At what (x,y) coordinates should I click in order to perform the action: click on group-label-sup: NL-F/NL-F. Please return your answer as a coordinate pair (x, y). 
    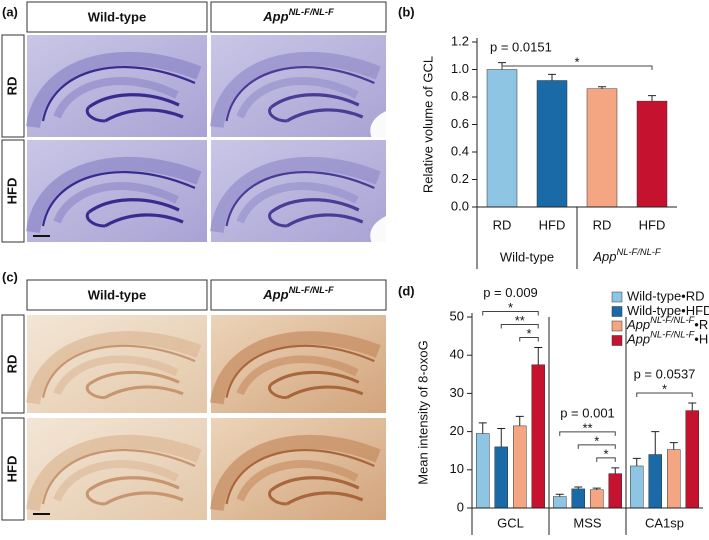
    Looking at the image, I should click on (639, 252).